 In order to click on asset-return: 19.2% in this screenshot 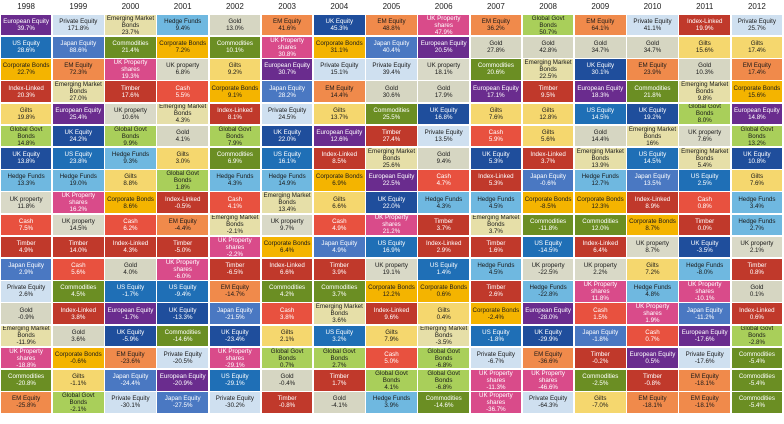, I will do `click(652, 117)`.